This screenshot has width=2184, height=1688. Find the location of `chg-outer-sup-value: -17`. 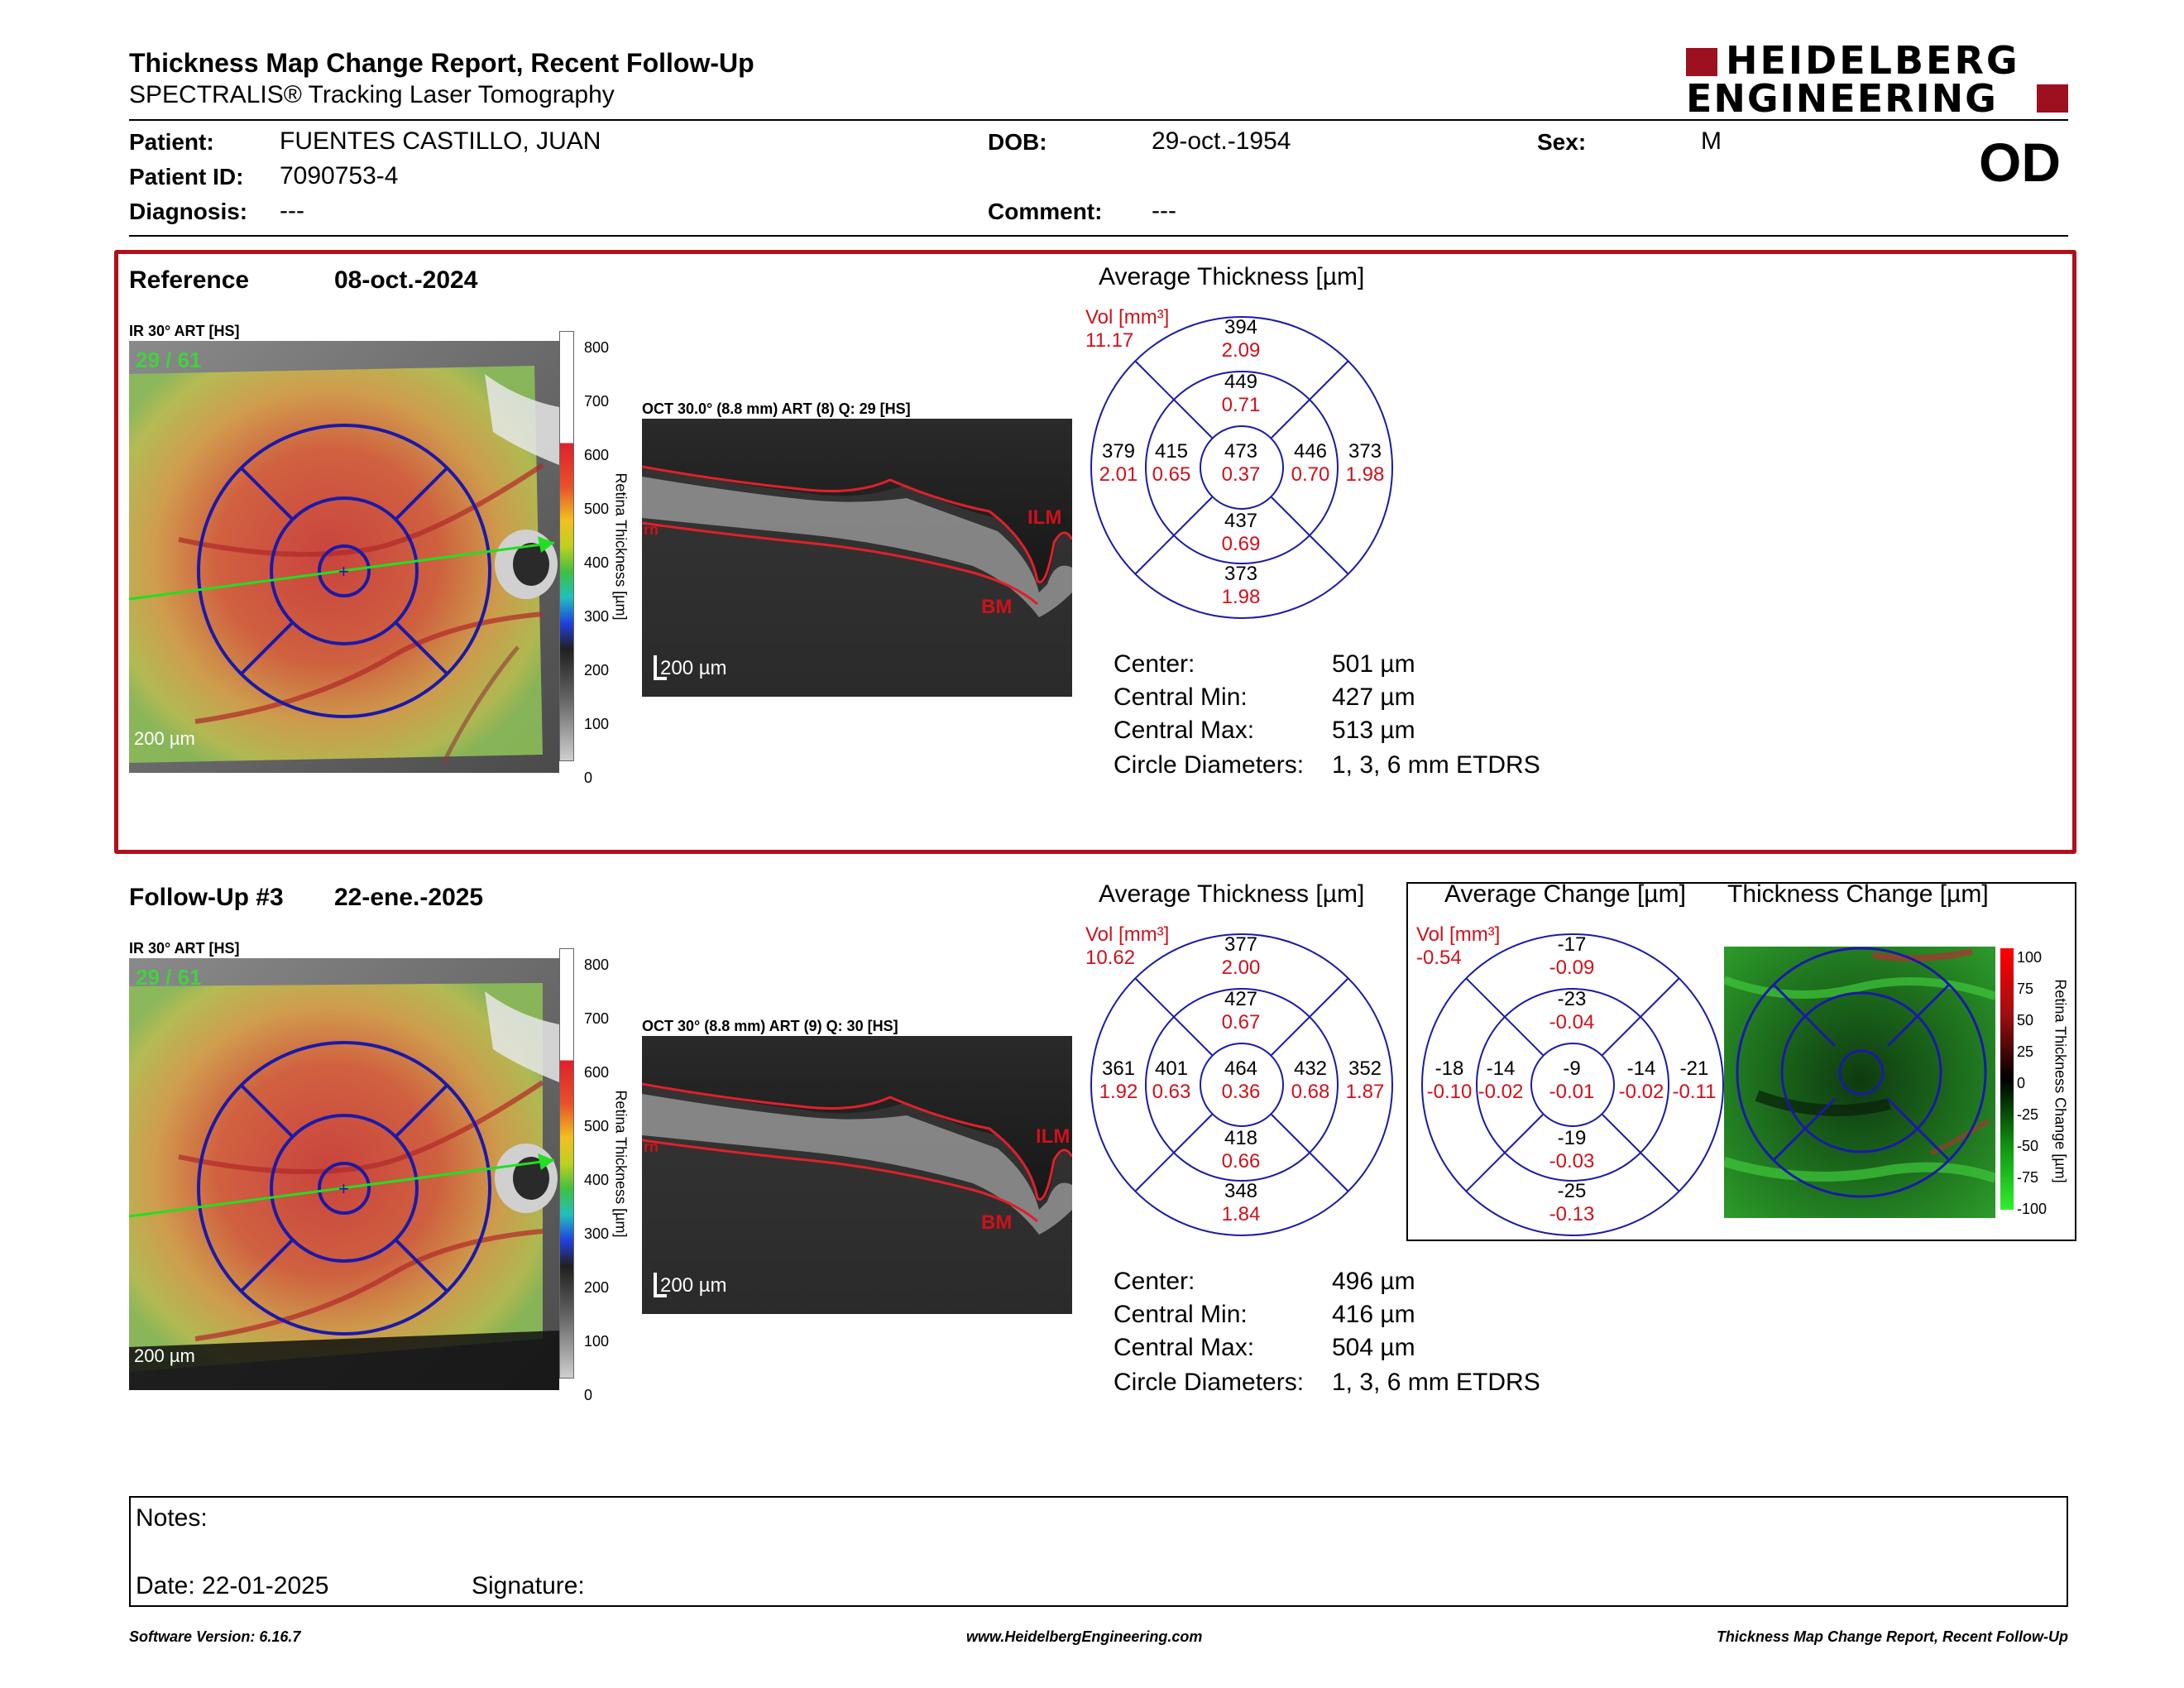

chg-outer-sup-value: -17 is located at coordinates (1572, 944).